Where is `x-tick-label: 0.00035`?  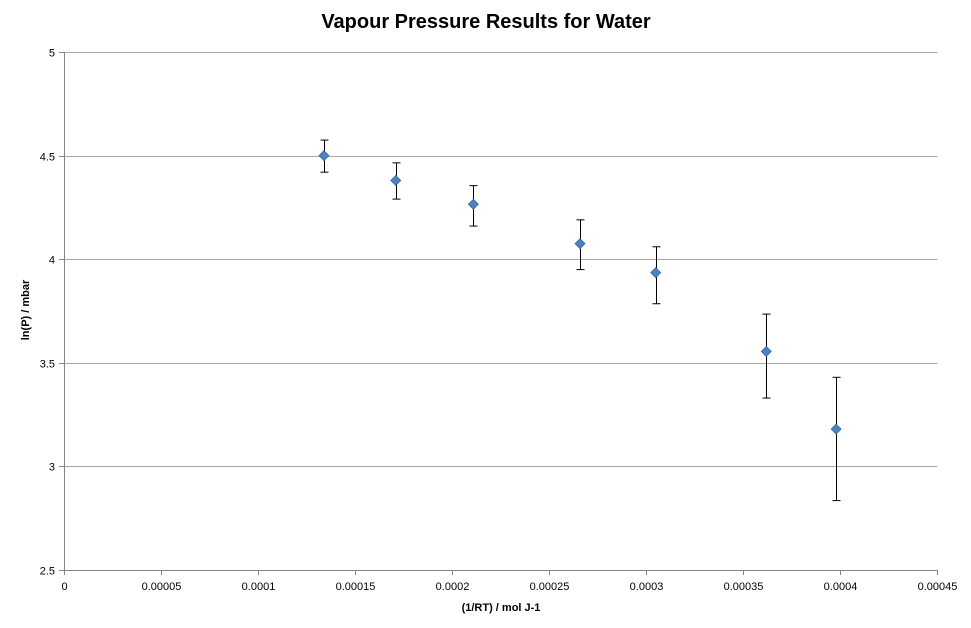 x-tick-label: 0.00035 is located at coordinates (744, 587).